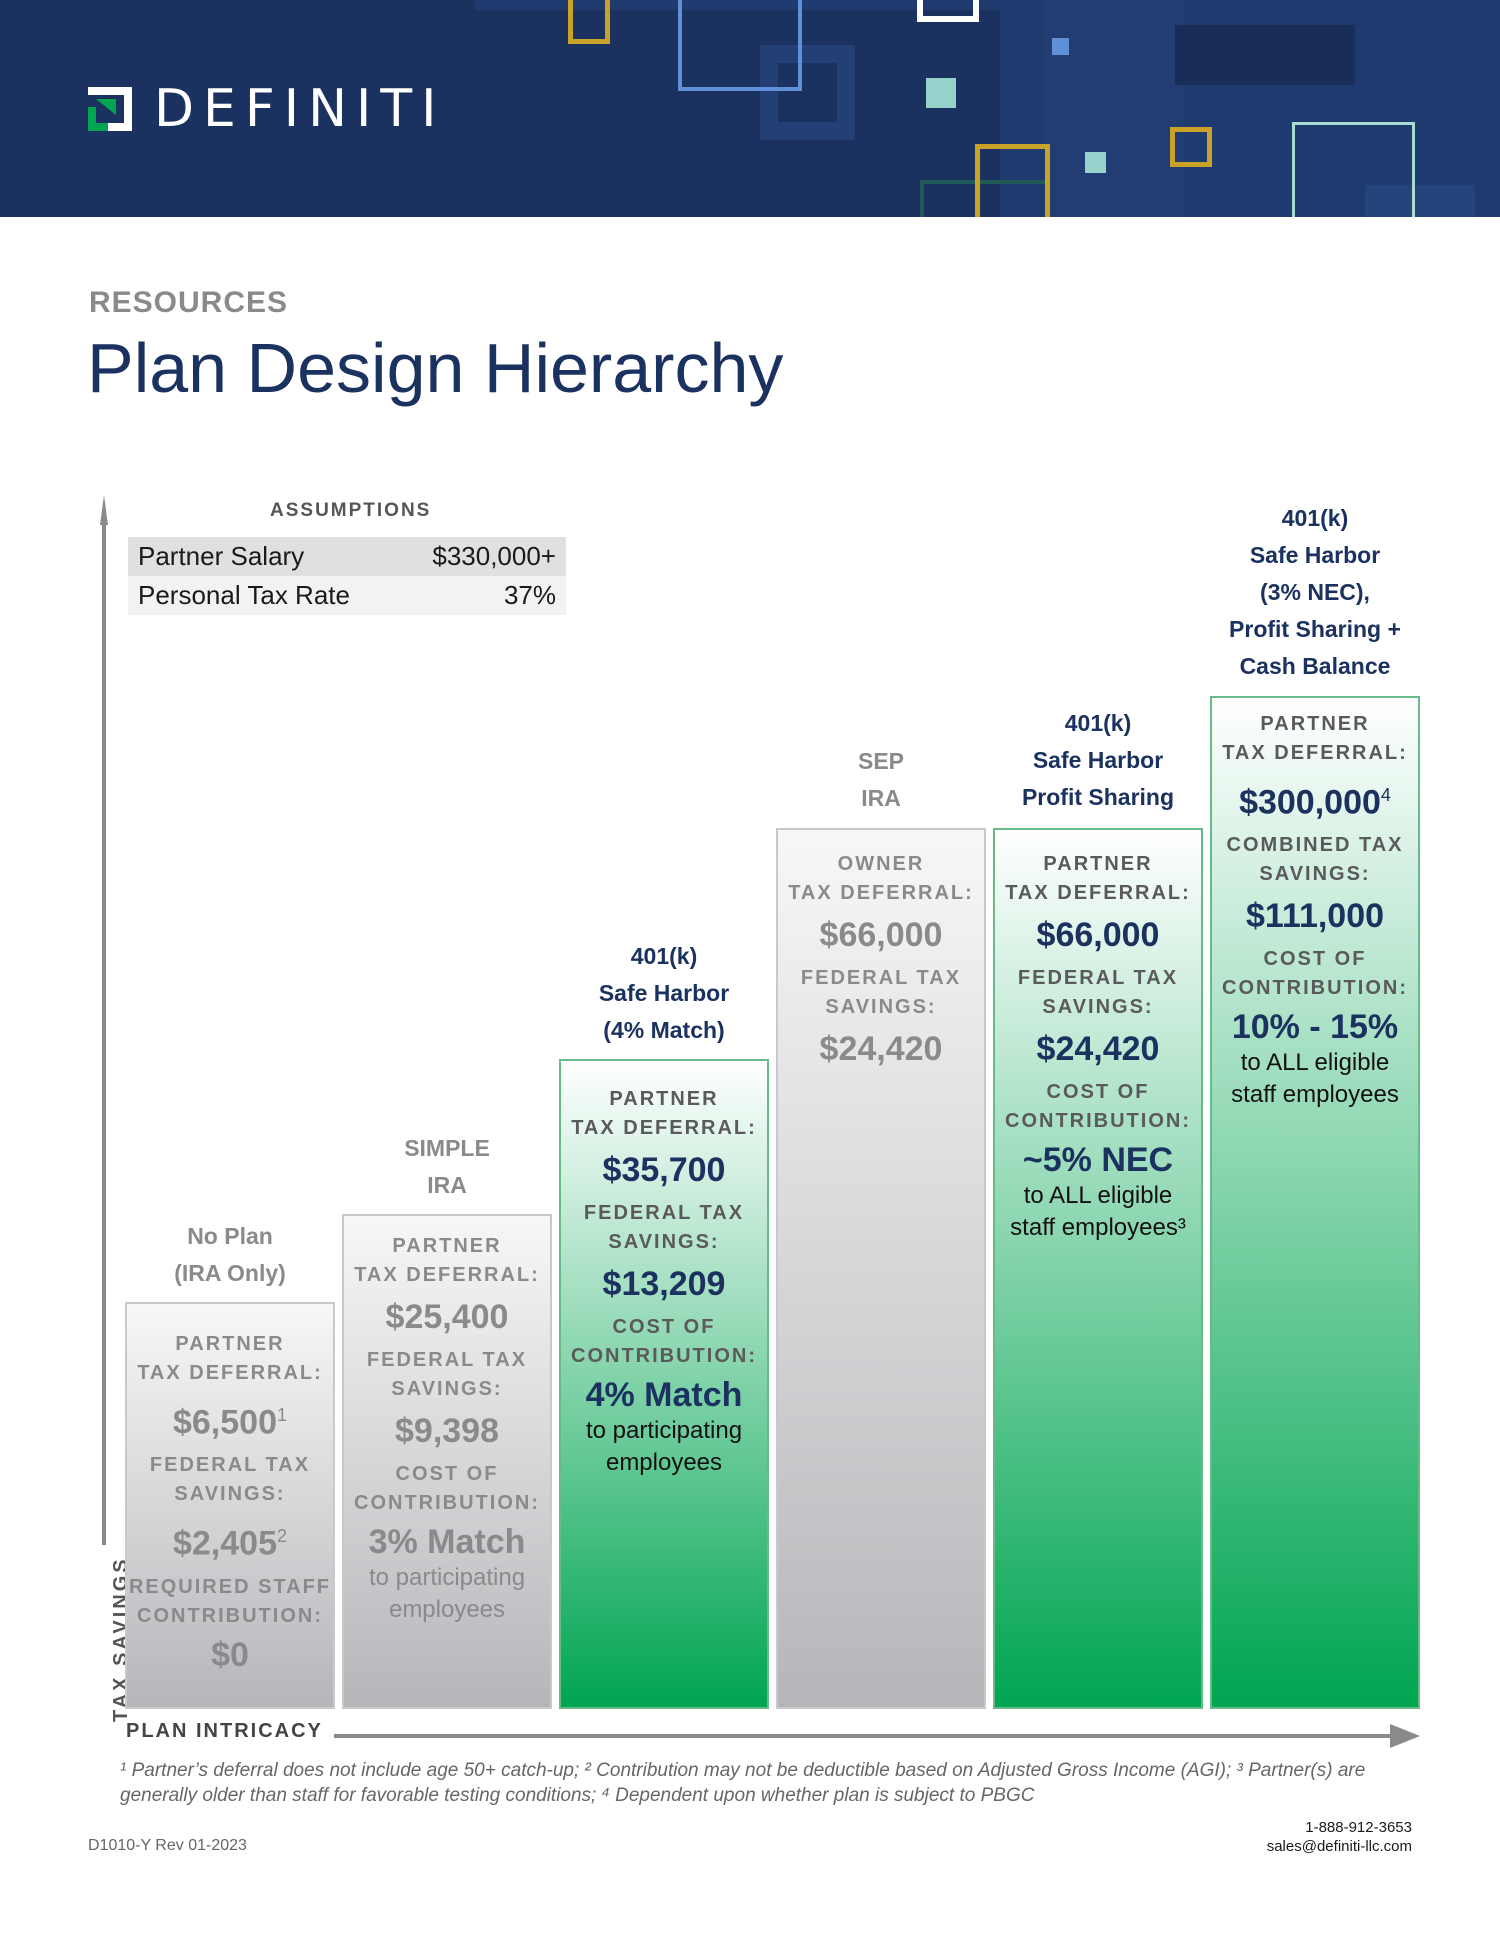  I want to click on brand-logo: DEFINITI, so click(266, 109).